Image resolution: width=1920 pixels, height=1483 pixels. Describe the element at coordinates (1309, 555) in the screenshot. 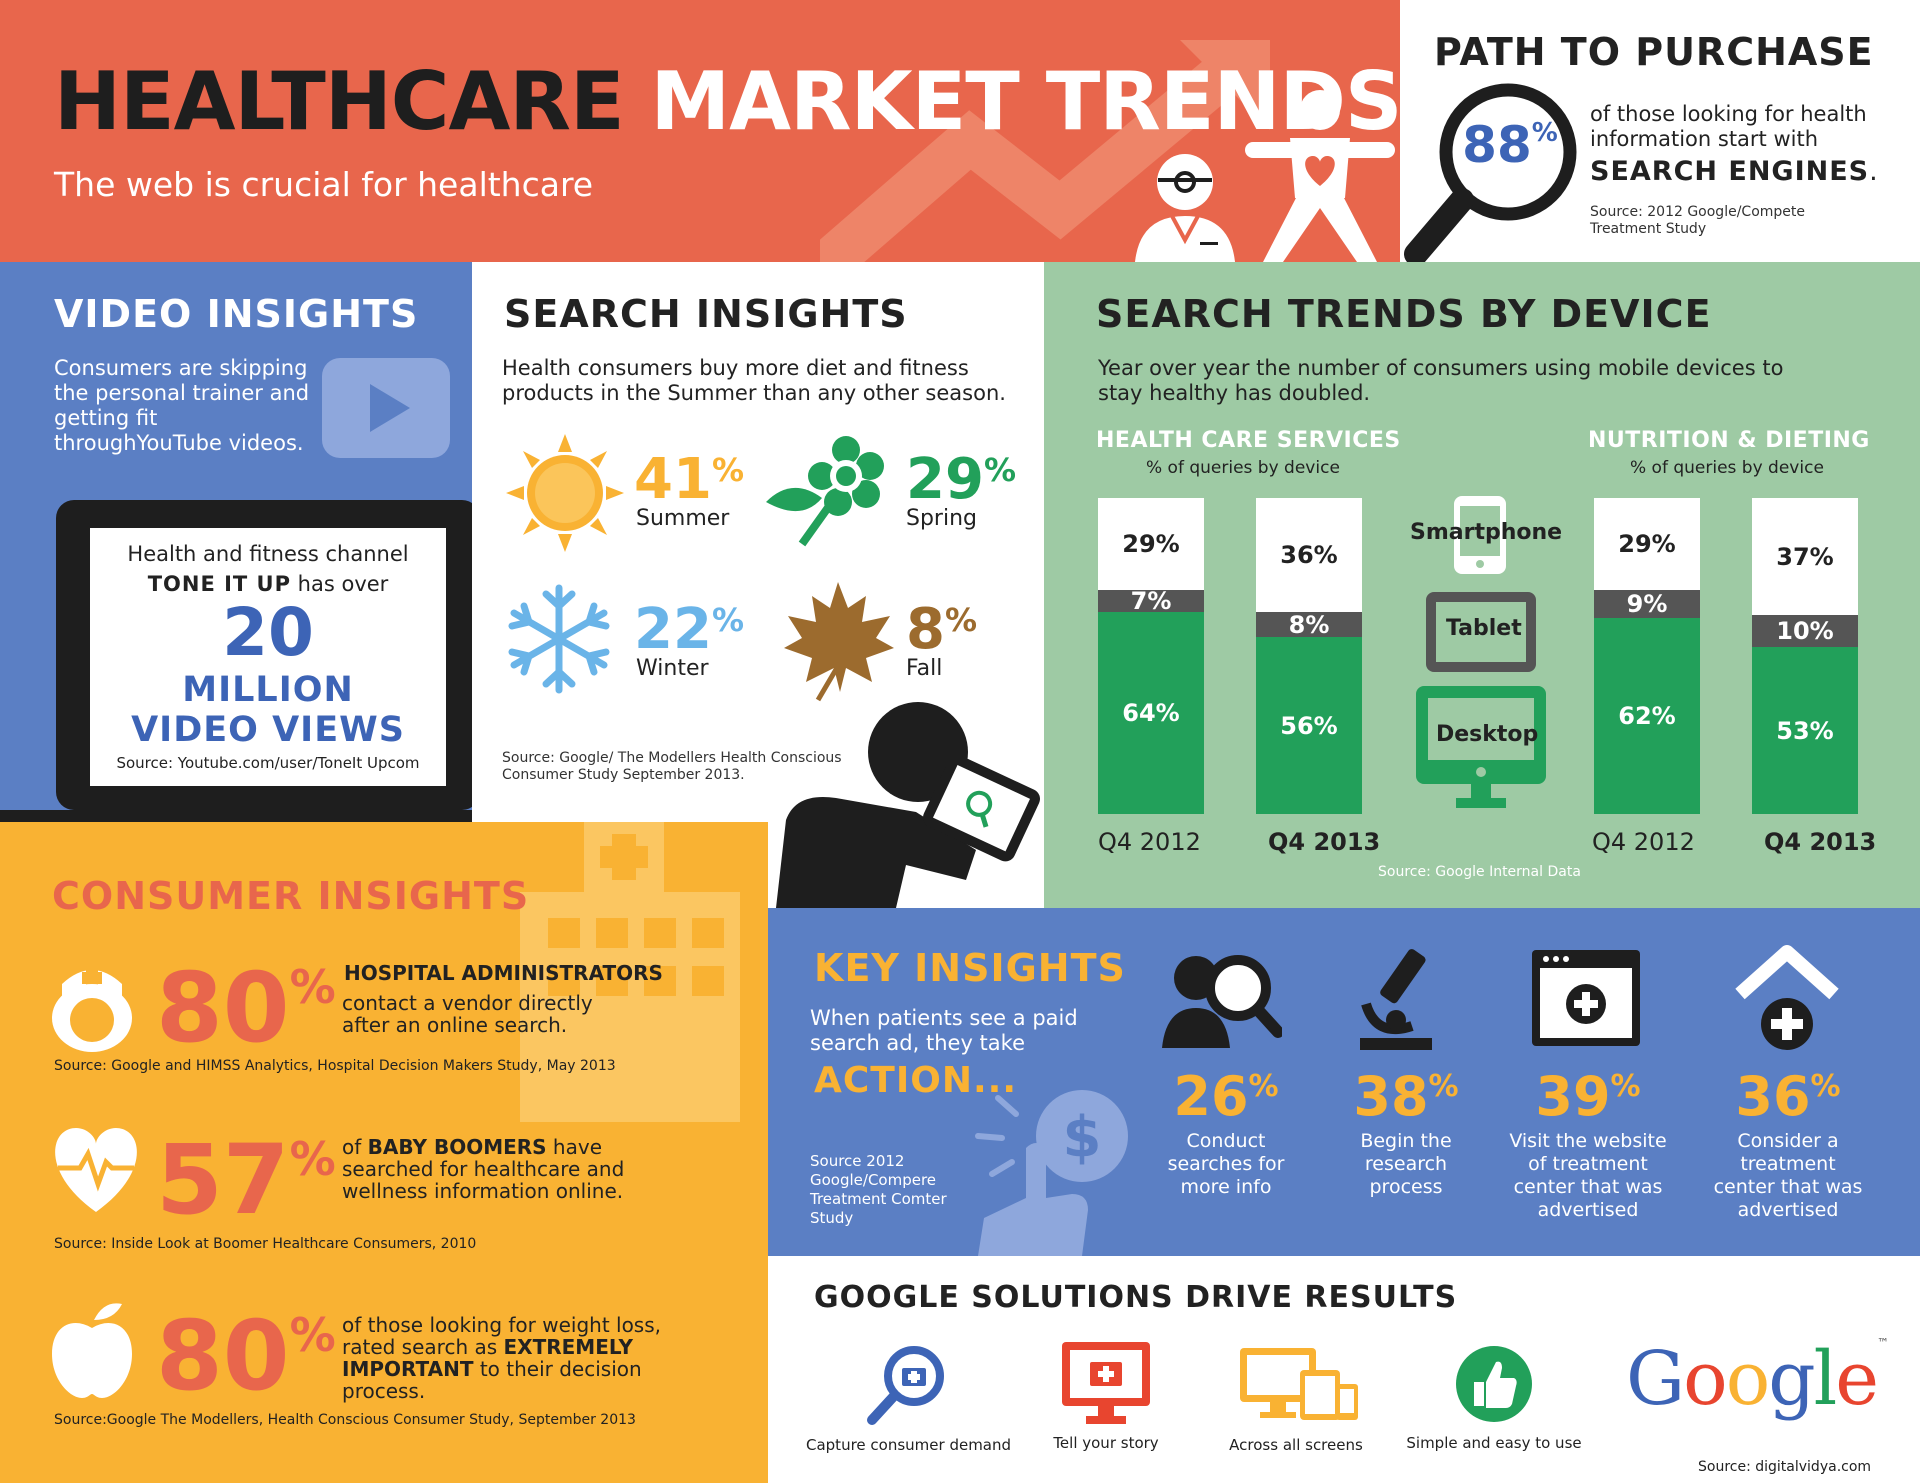

I see `bar-segment-smartphone: 36%` at that location.